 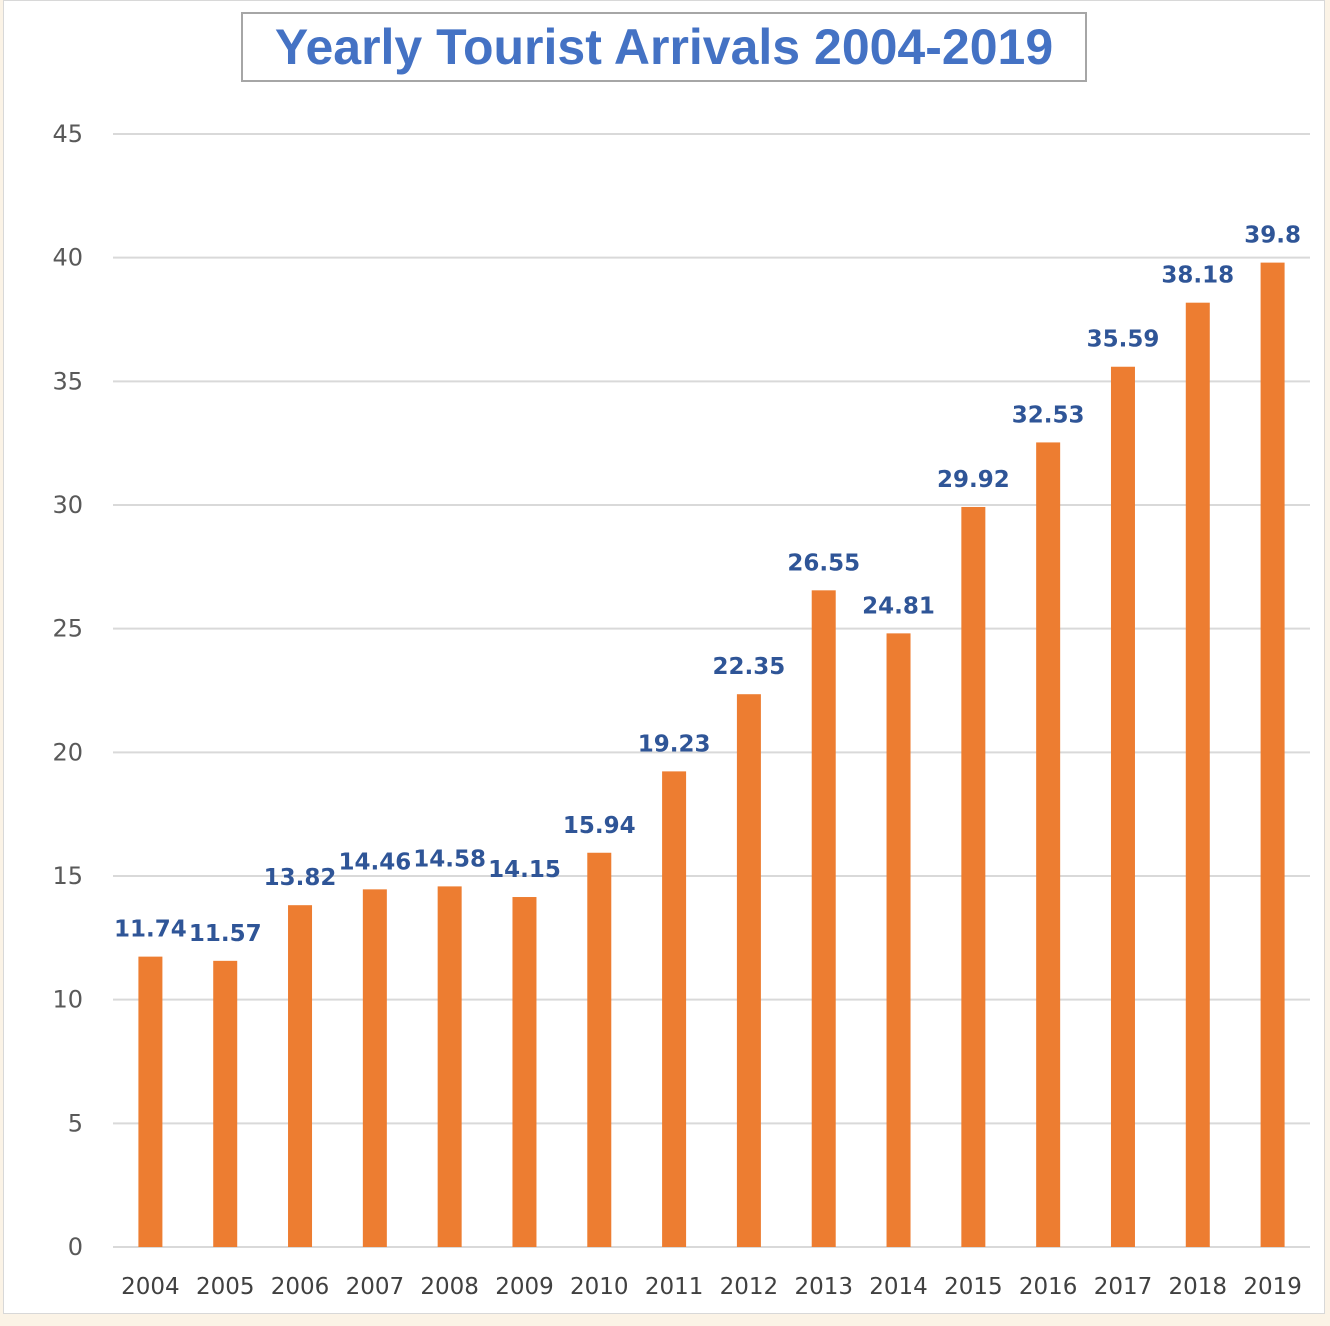 I want to click on y-axis-ticks: 0 5 10 15 20 25 30 35 40 45, so click(x=67, y=690).